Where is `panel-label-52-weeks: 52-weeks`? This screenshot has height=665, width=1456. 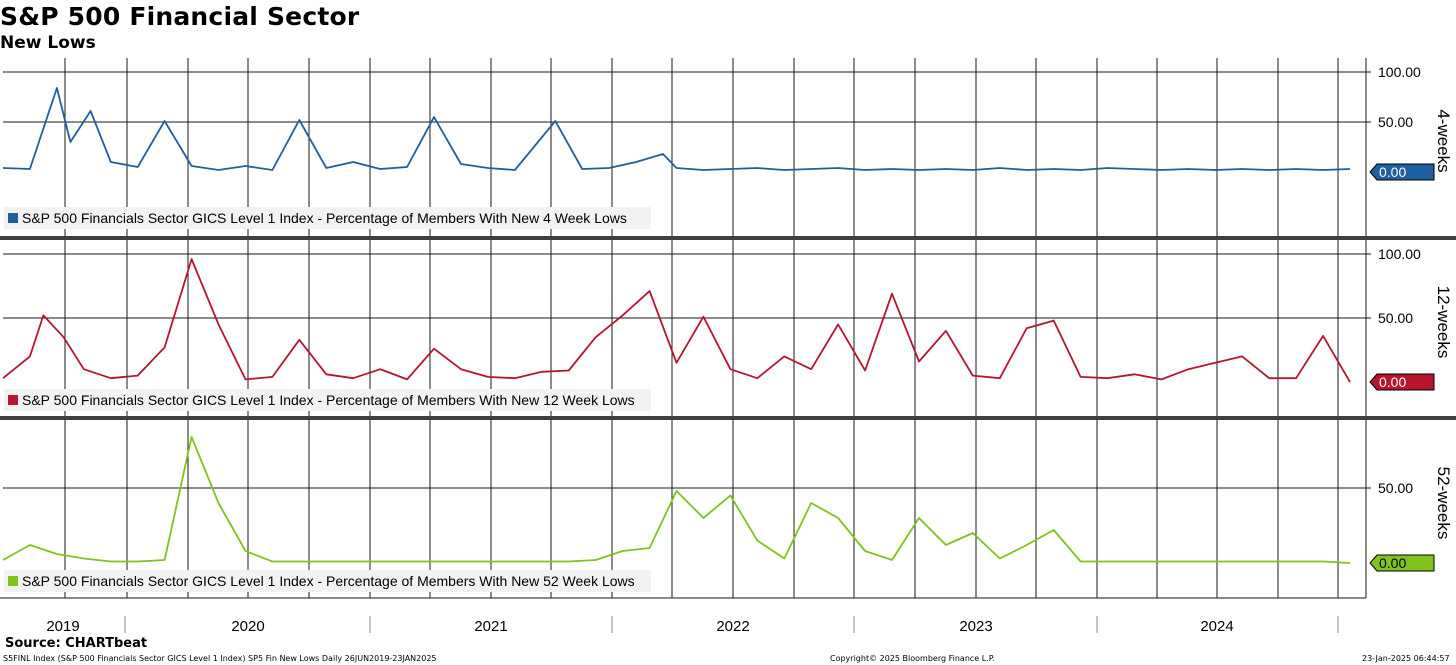
panel-label-52-weeks: 52-weeks is located at coordinates (1443, 503).